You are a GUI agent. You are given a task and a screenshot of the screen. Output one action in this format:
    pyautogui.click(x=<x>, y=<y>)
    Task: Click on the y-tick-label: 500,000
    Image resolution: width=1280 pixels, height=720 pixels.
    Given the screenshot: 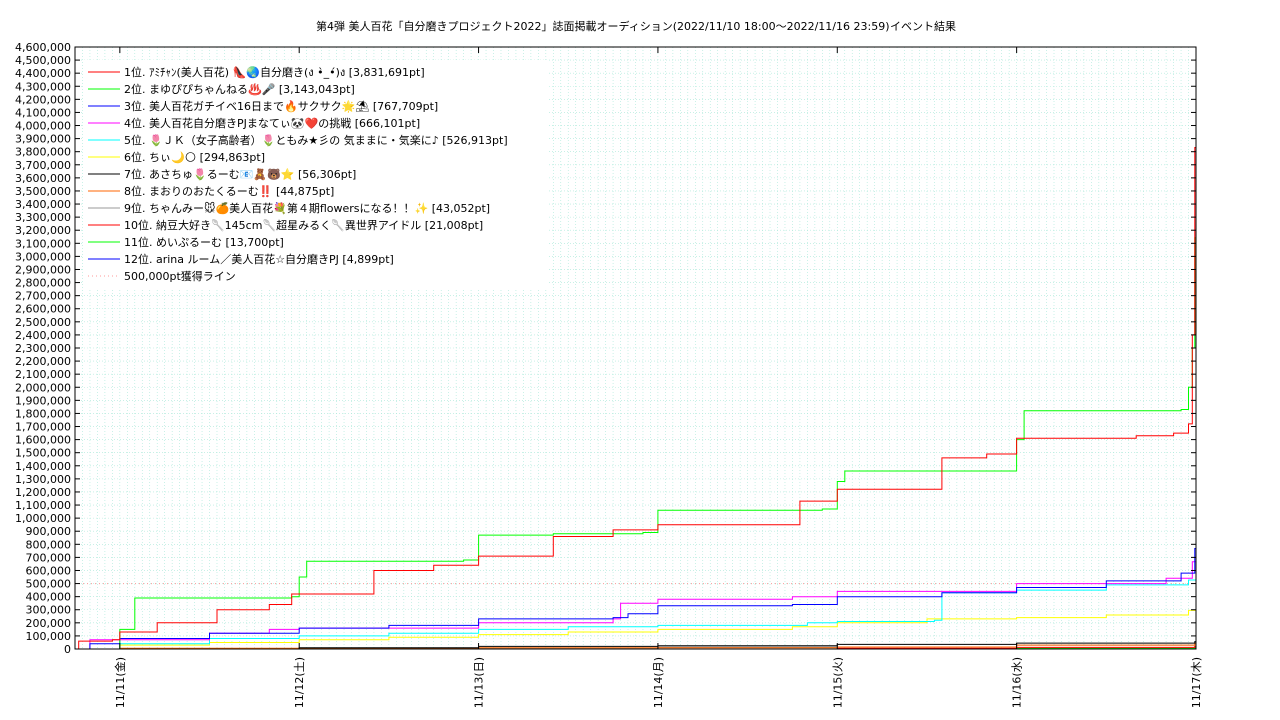 What is the action you would take?
    pyautogui.click(x=49, y=584)
    